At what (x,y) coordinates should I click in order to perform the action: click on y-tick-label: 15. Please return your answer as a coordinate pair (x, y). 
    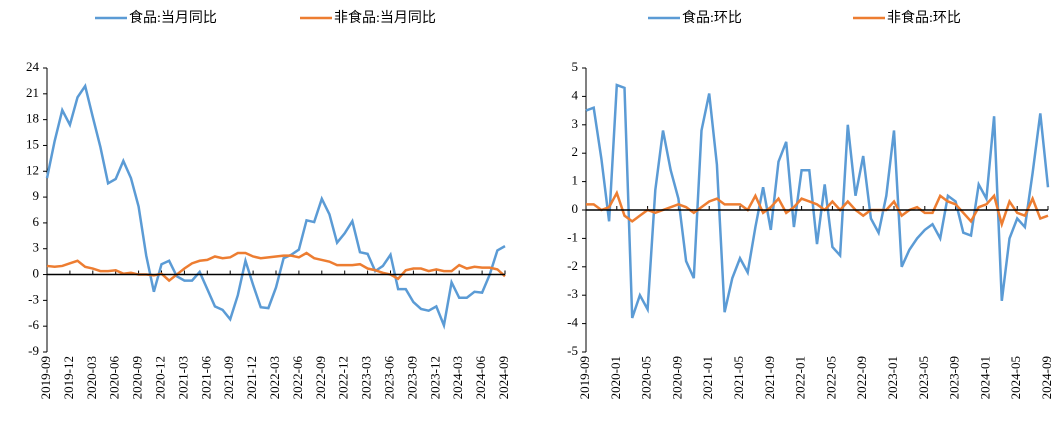
    Looking at the image, I should click on (32, 143).